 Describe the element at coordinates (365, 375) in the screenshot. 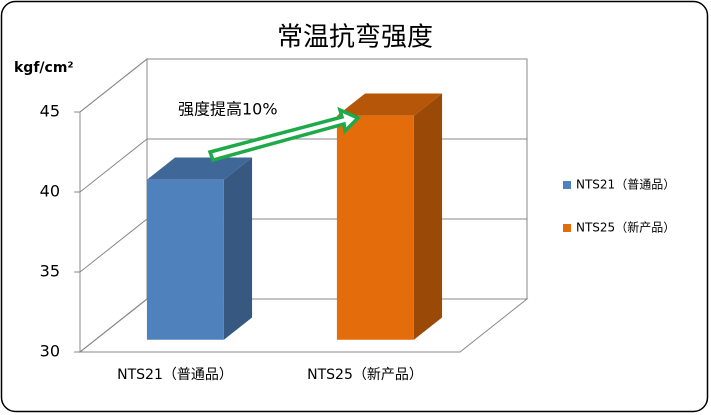

I see `x-tick-label: NTS25（新产品）` at that location.